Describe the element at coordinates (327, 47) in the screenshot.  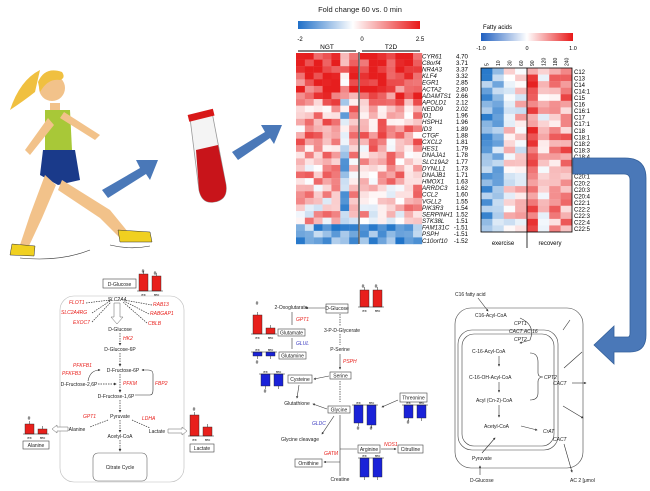
I see `group-ngt-label: NGT` at that location.